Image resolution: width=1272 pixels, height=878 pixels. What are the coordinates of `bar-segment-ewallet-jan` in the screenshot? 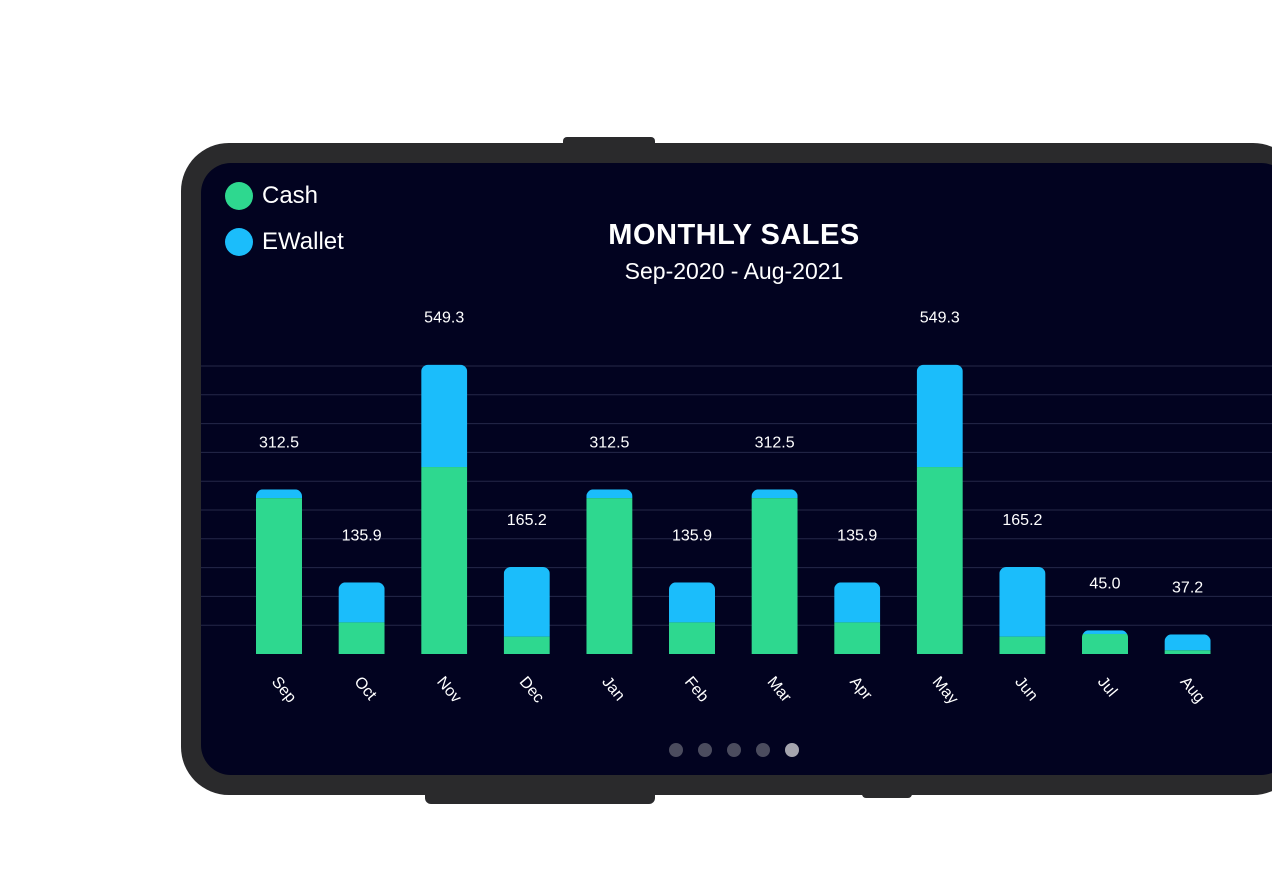 It's located at (609, 494).